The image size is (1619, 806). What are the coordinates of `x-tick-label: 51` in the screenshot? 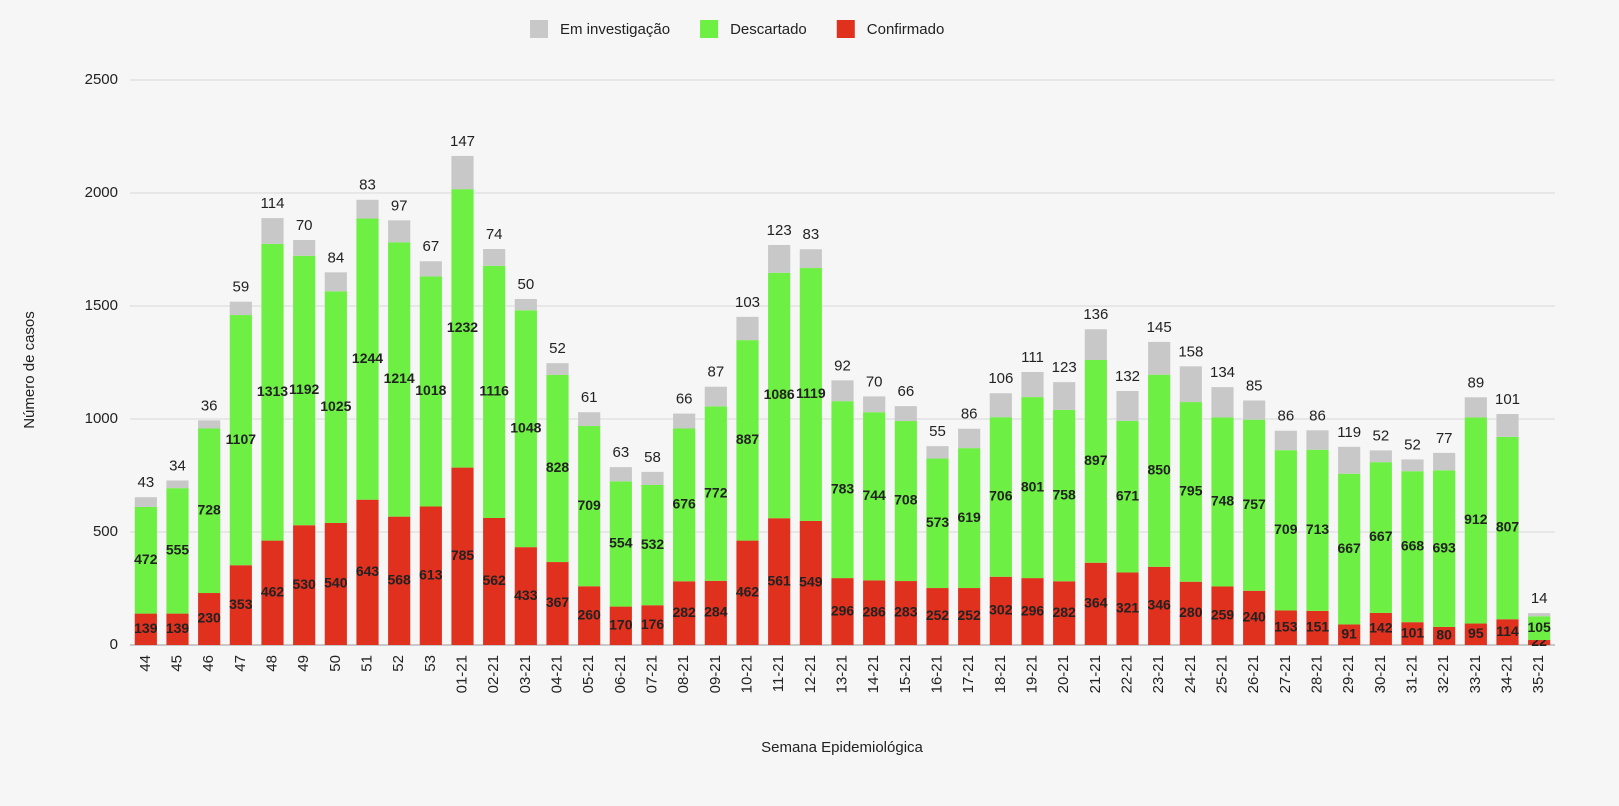 It's located at (366, 663).